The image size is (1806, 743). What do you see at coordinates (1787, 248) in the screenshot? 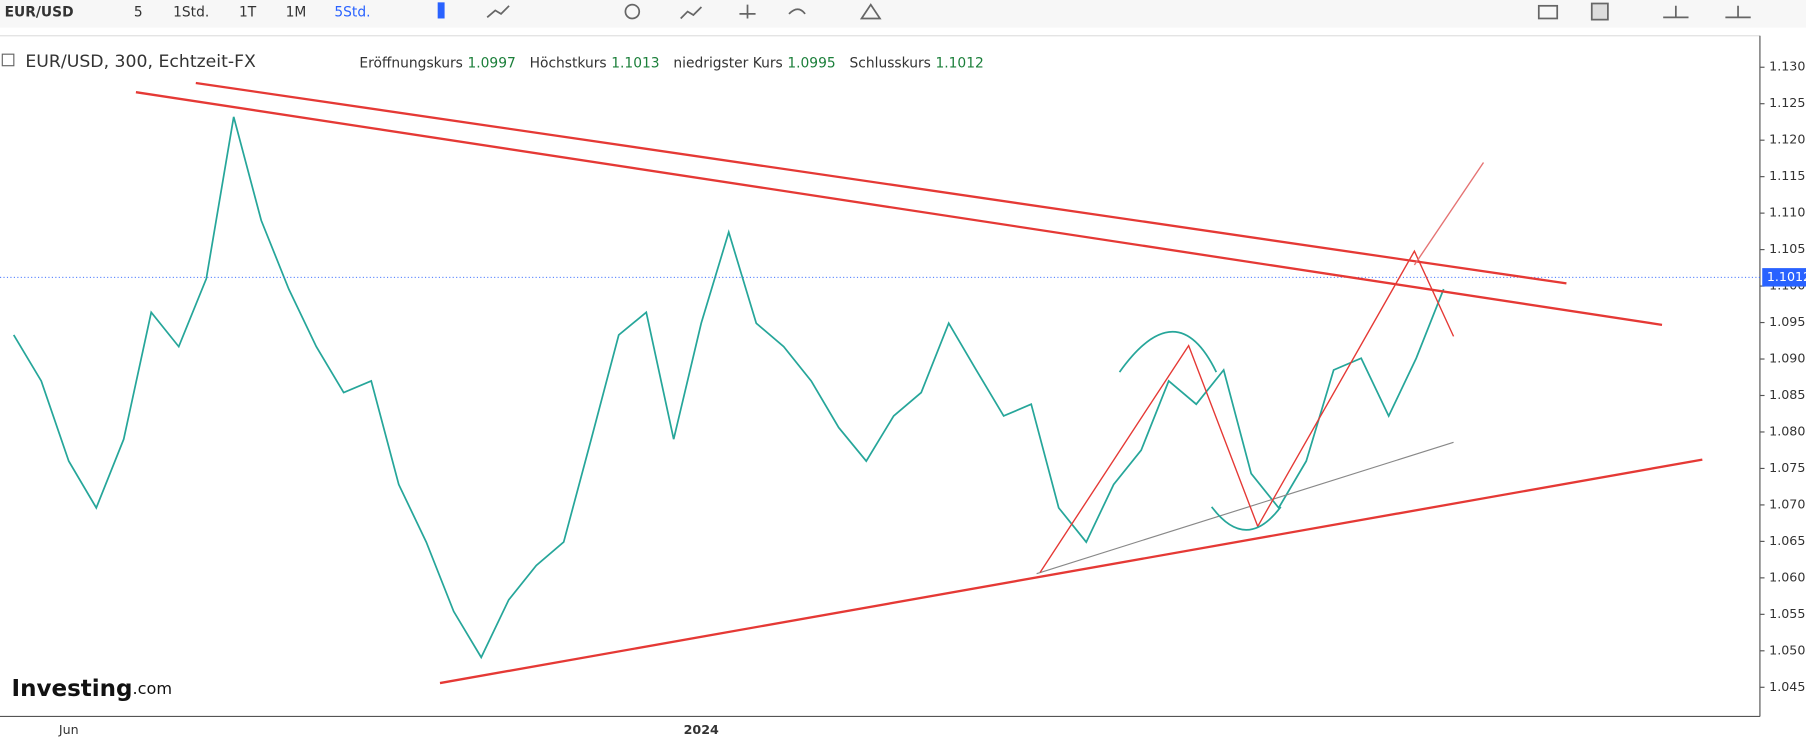
I see `y-tick-label: 1.1050` at bounding box center [1787, 248].